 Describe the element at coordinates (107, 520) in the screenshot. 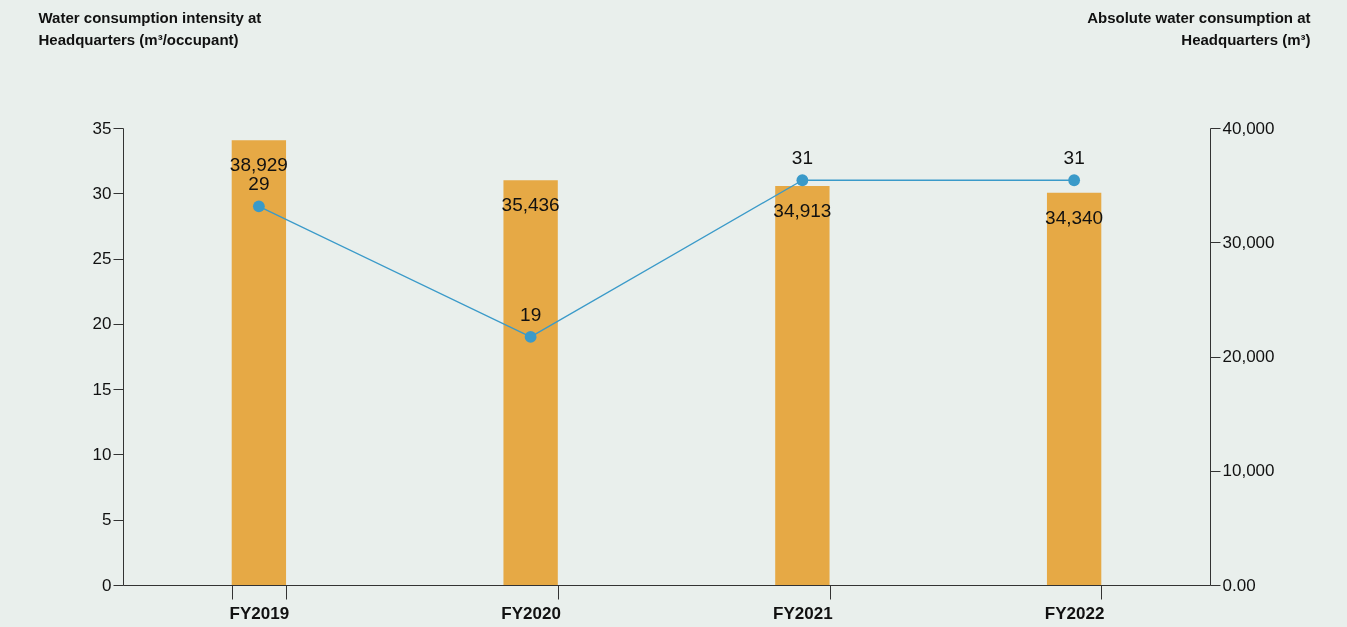

I see `y-tick-label: 5` at that location.